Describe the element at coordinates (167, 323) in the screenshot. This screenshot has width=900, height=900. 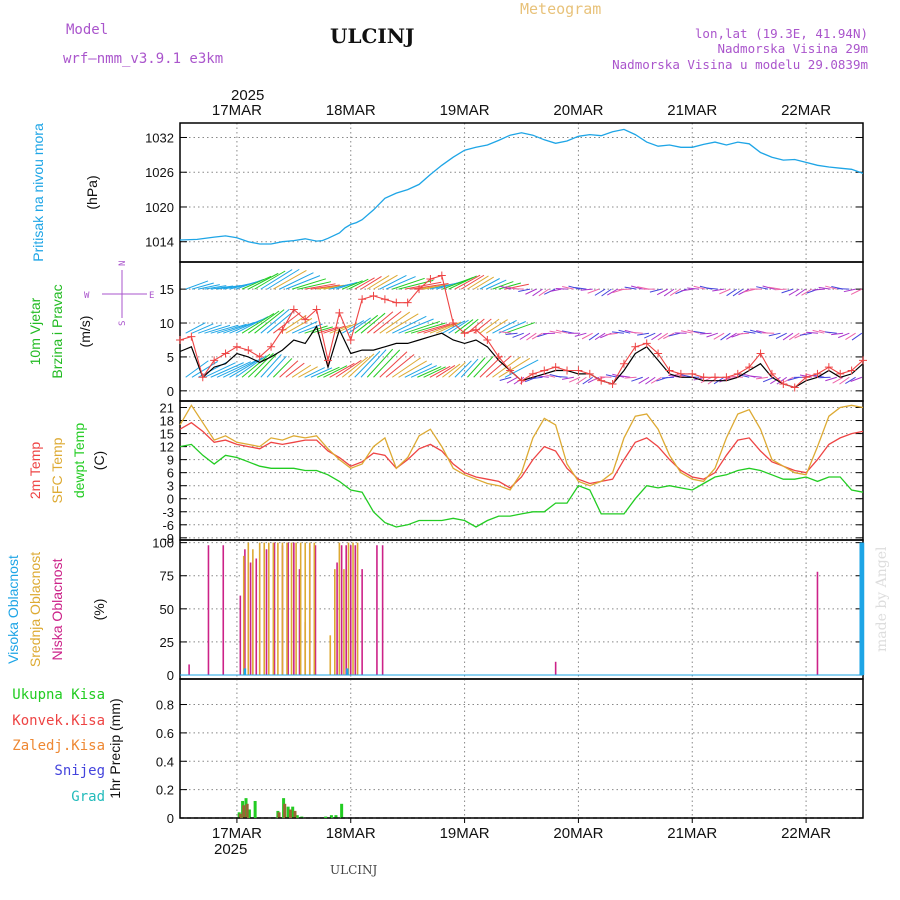
I see `tick-label: 10` at that location.